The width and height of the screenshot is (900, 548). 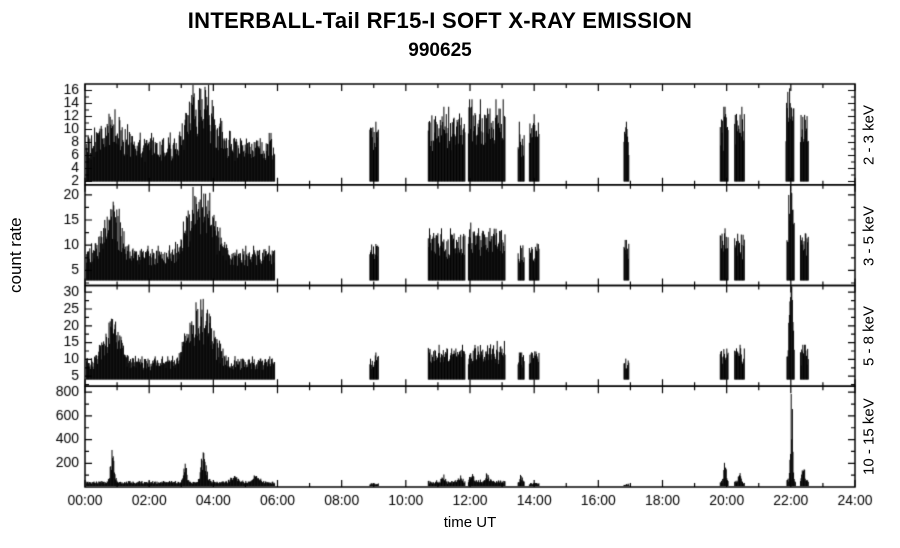 I want to click on y-axis-label: count rate, so click(x=15, y=255).